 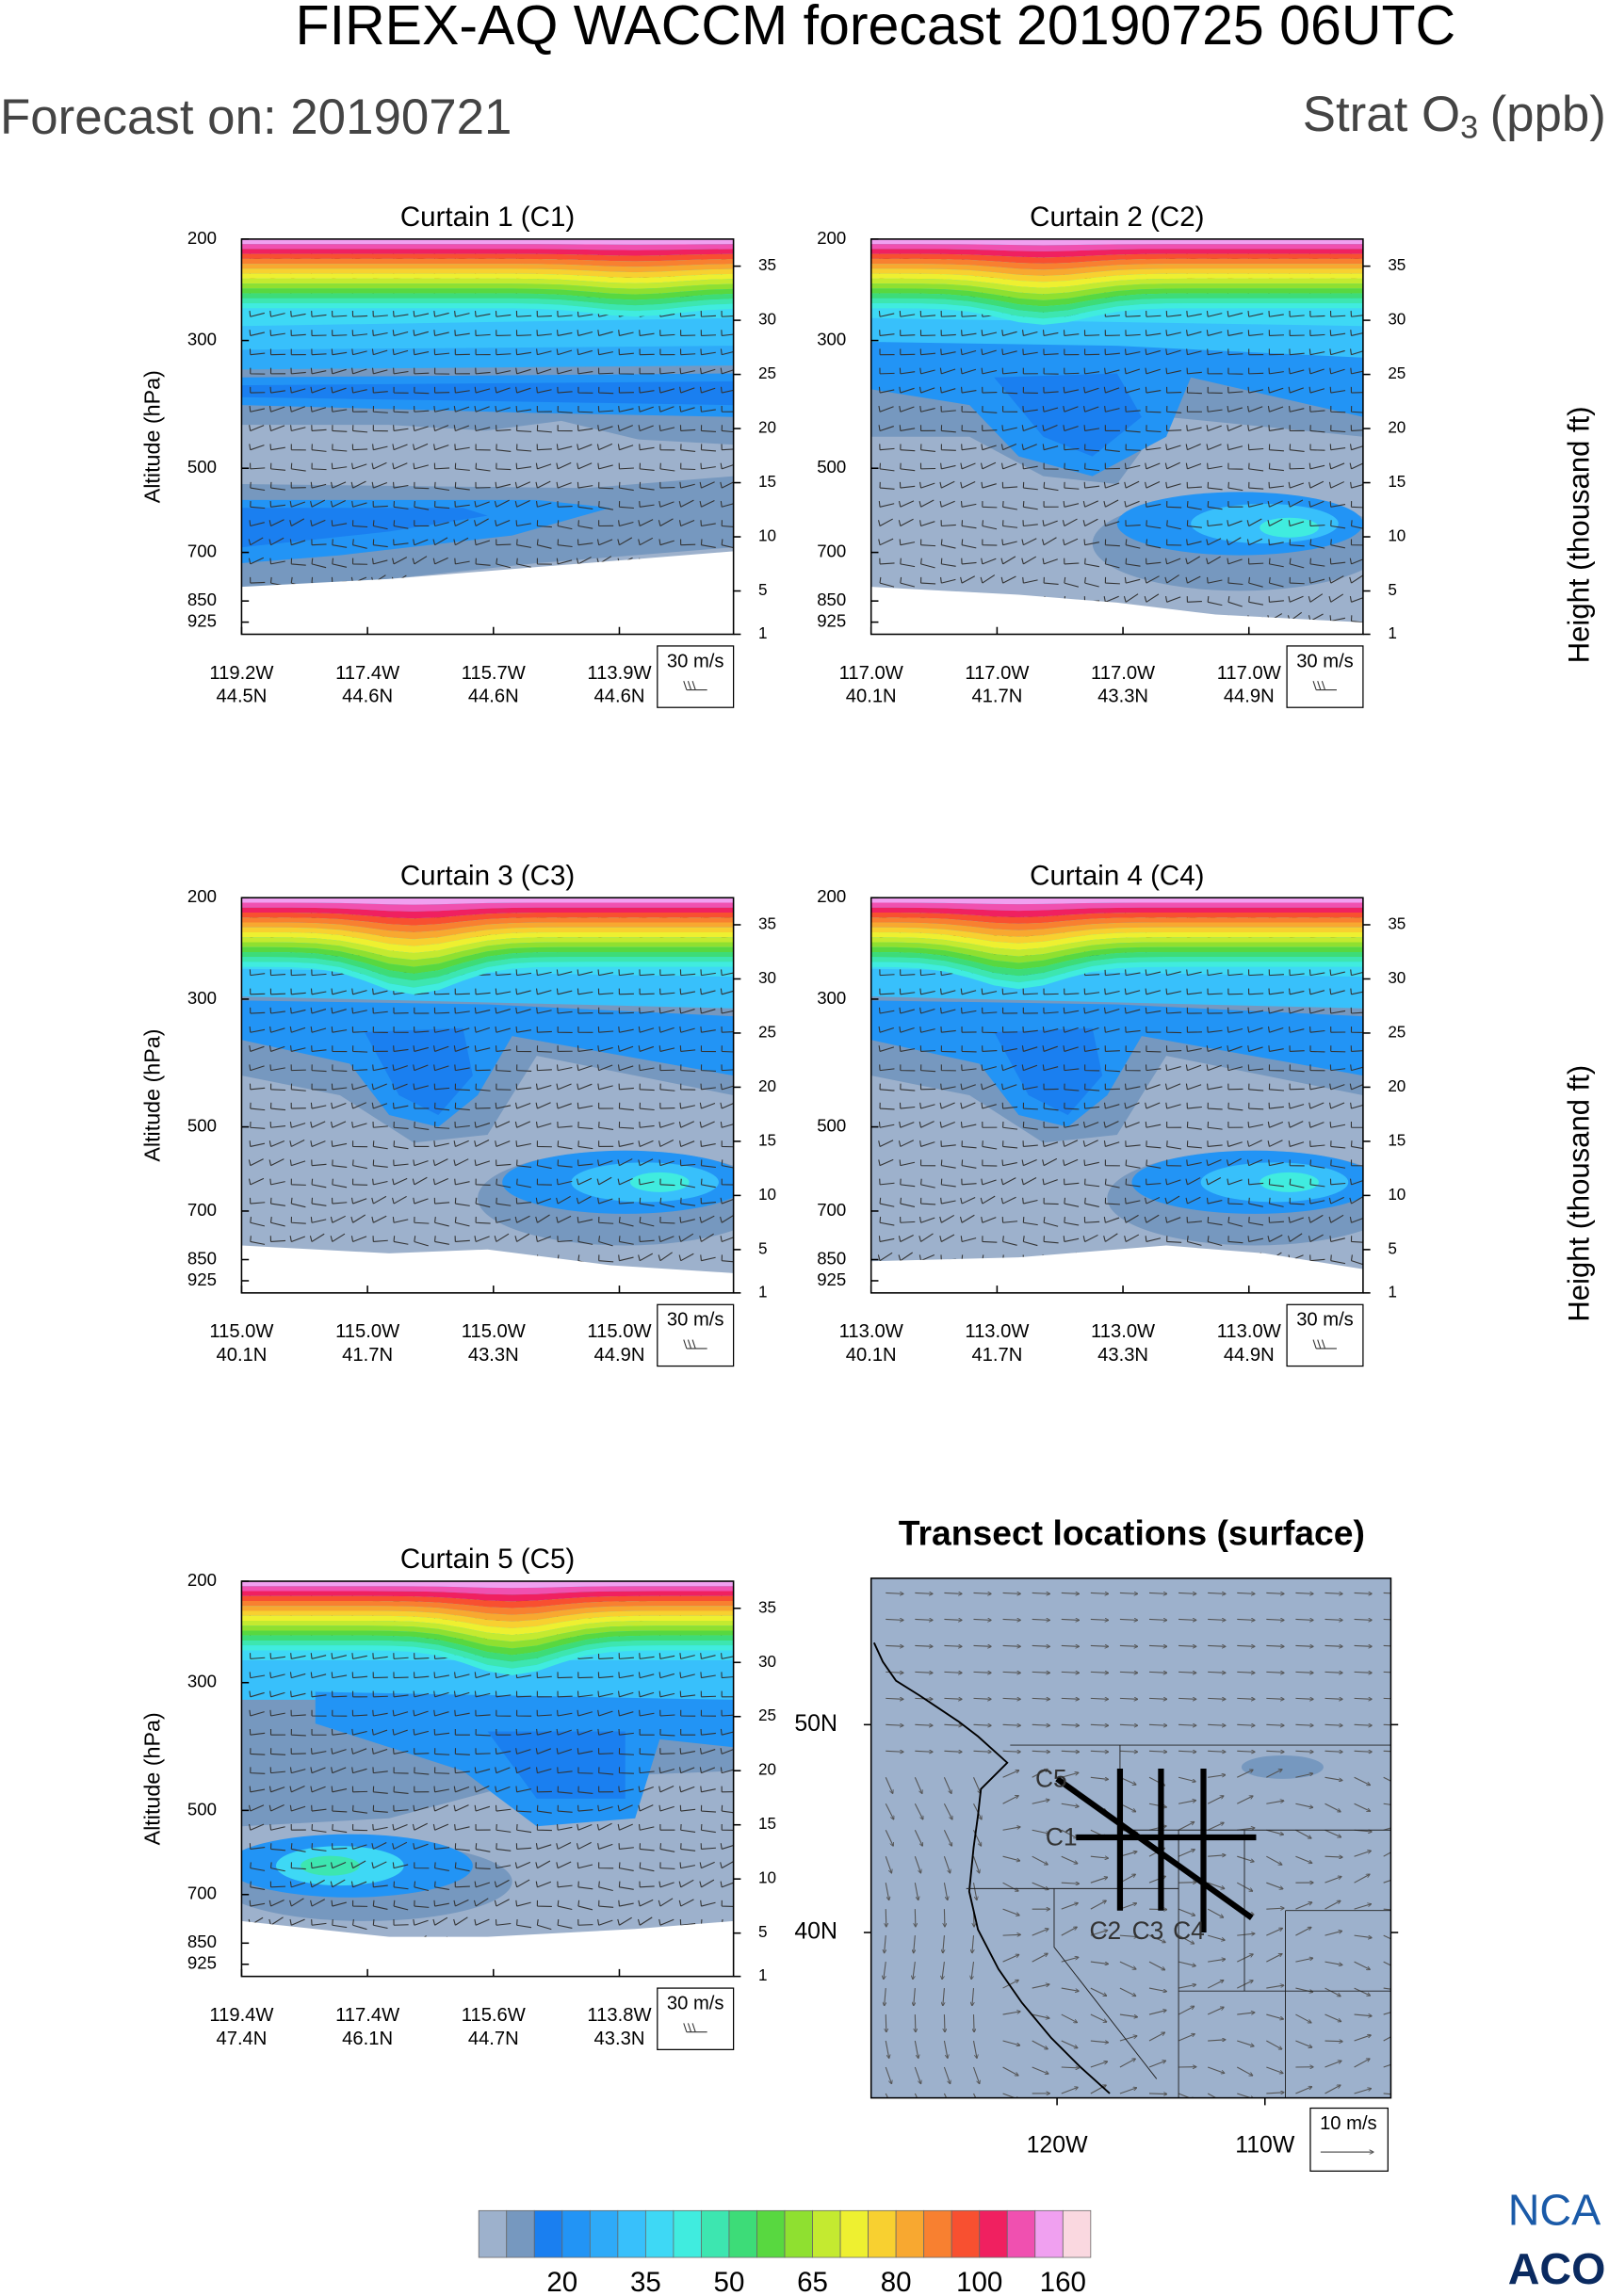 What do you see at coordinates (1397, 1140) in the screenshot?
I see `y2-tick-label: 15` at bounding box center [1397, 1140].